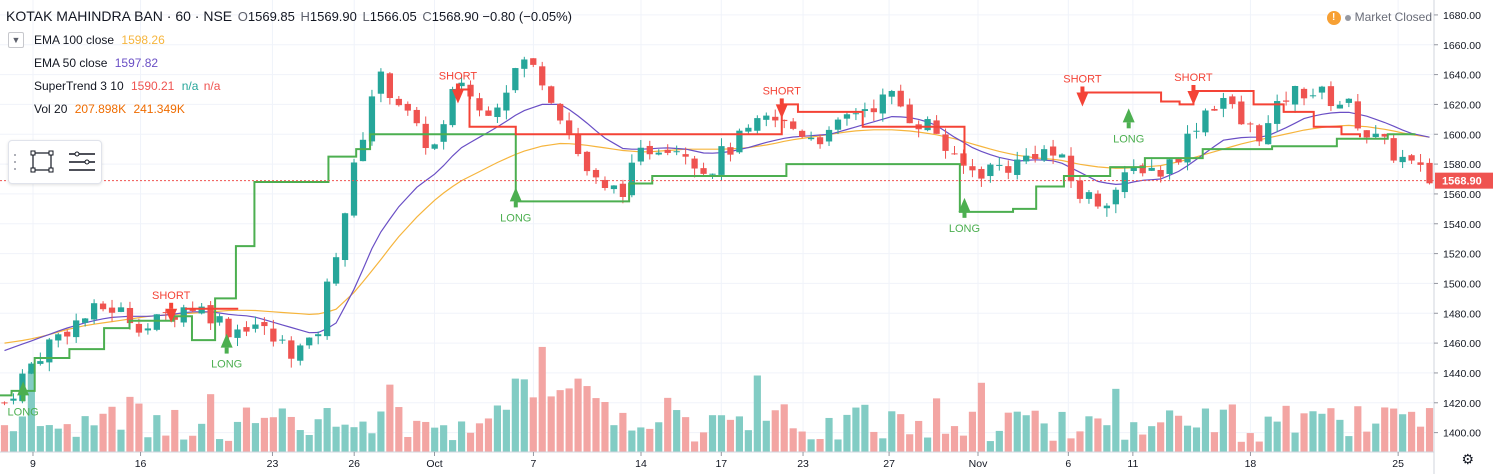 This screenshot has width=1494, height=474. What do you see at coordinates (42, 161) in the screenshot?
I see `rectangle-tool-icon` at bounding box center [42, 161].